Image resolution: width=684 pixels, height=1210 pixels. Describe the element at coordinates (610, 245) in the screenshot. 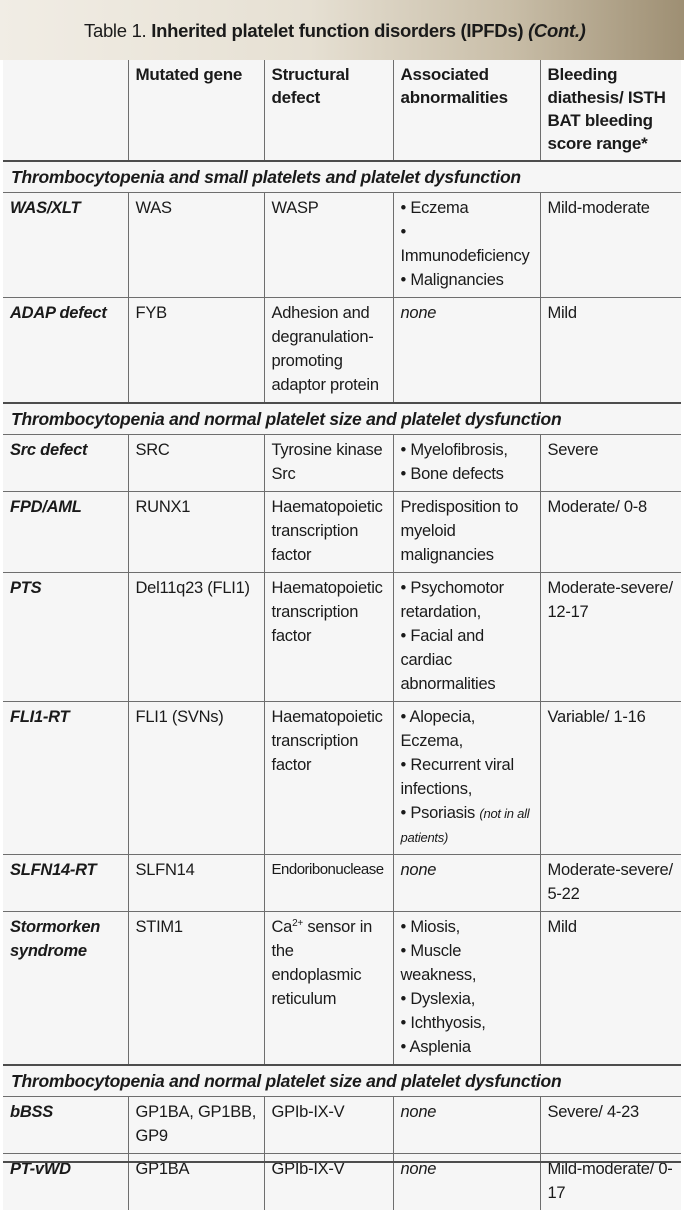

I see `bleeding-score: Mild-moderate` at that location.